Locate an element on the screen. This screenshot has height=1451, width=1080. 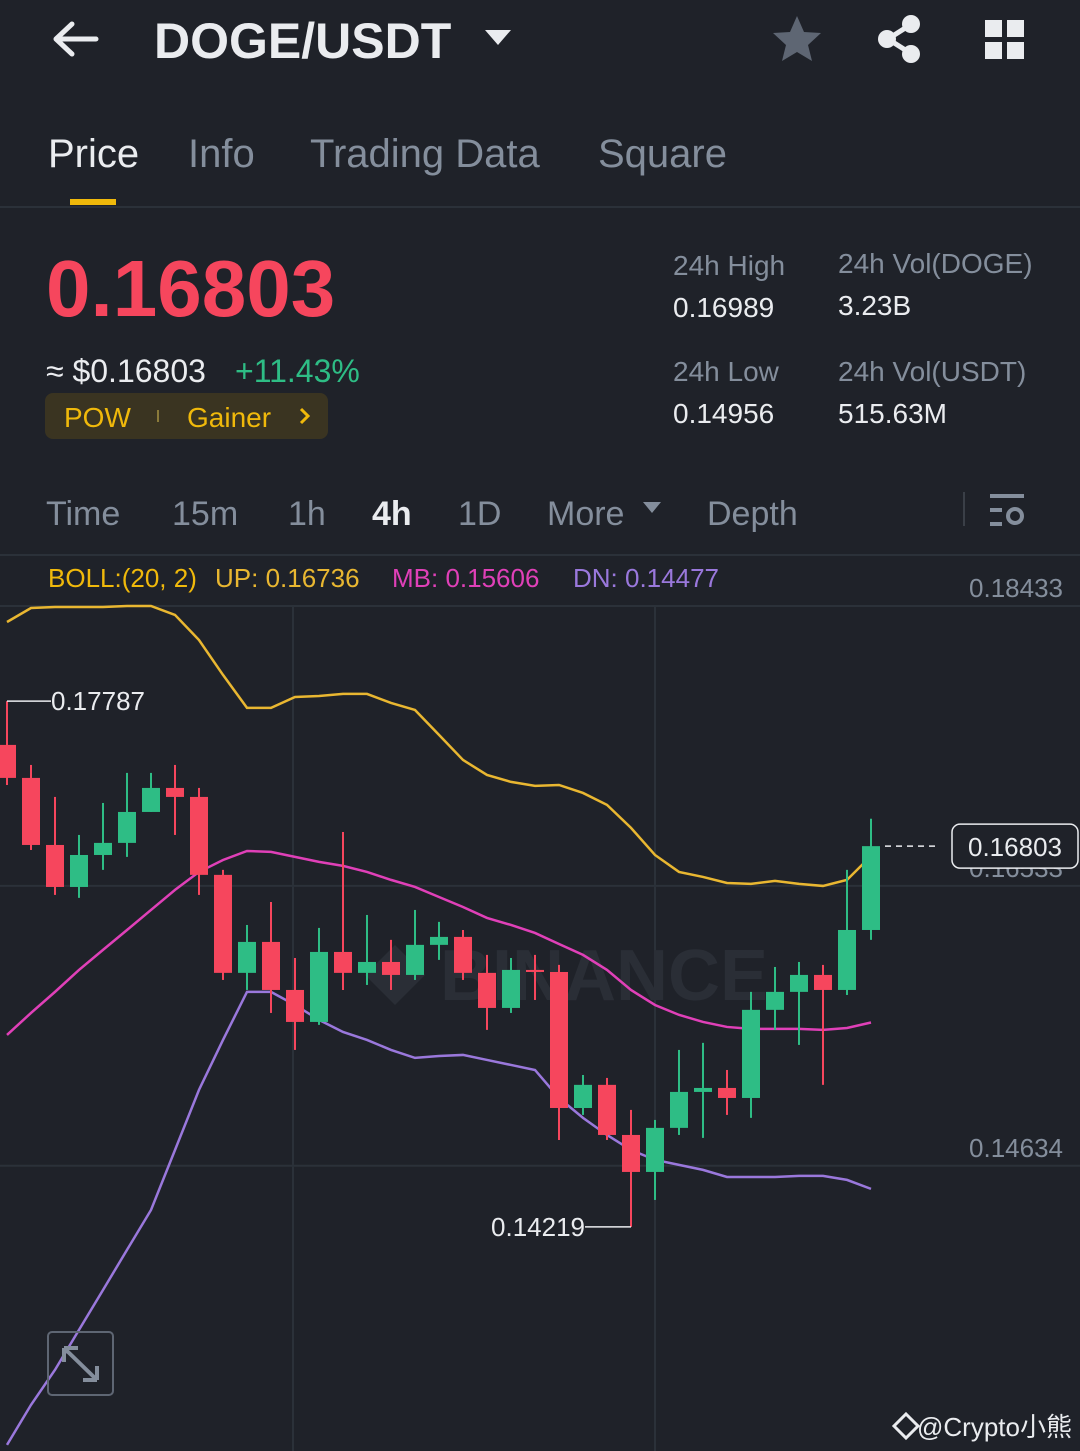
indicator-label: BOLL:(20, 2) is located at coordinates (122, 578).